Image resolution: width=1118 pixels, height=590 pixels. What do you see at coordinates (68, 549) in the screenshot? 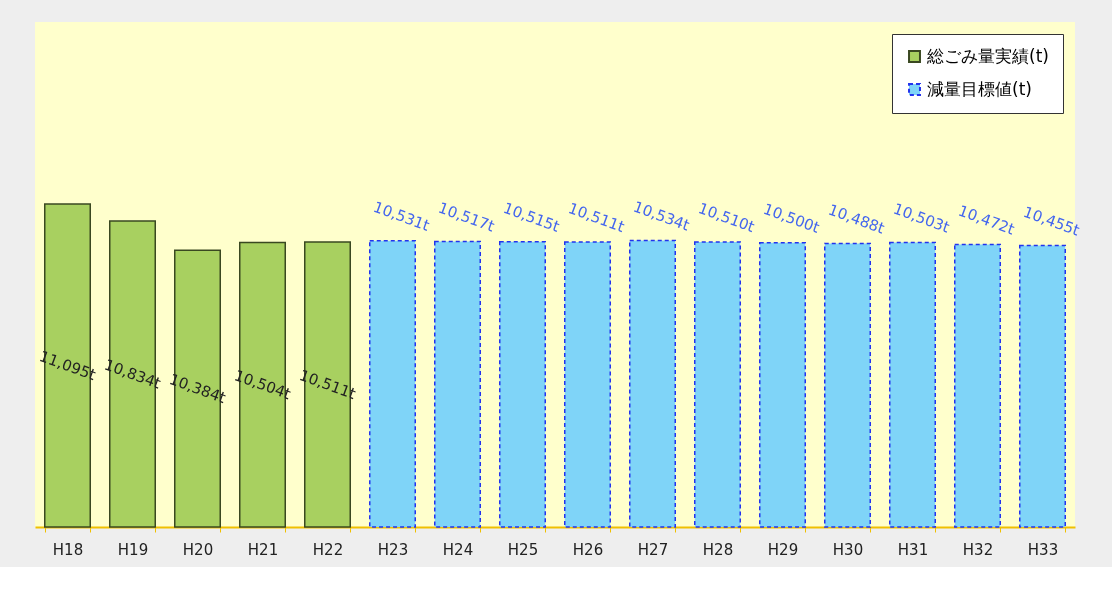
I see `x-tick-label: H18` at bounding box center [68, 549].